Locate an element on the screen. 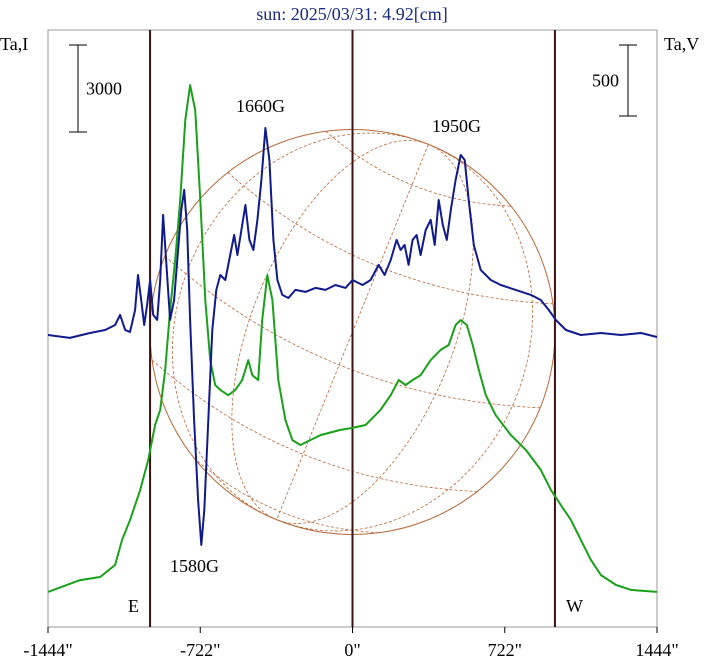 The height and width of the screenshot is (662, 708). annotation: W is located at coordinates (574, 606).